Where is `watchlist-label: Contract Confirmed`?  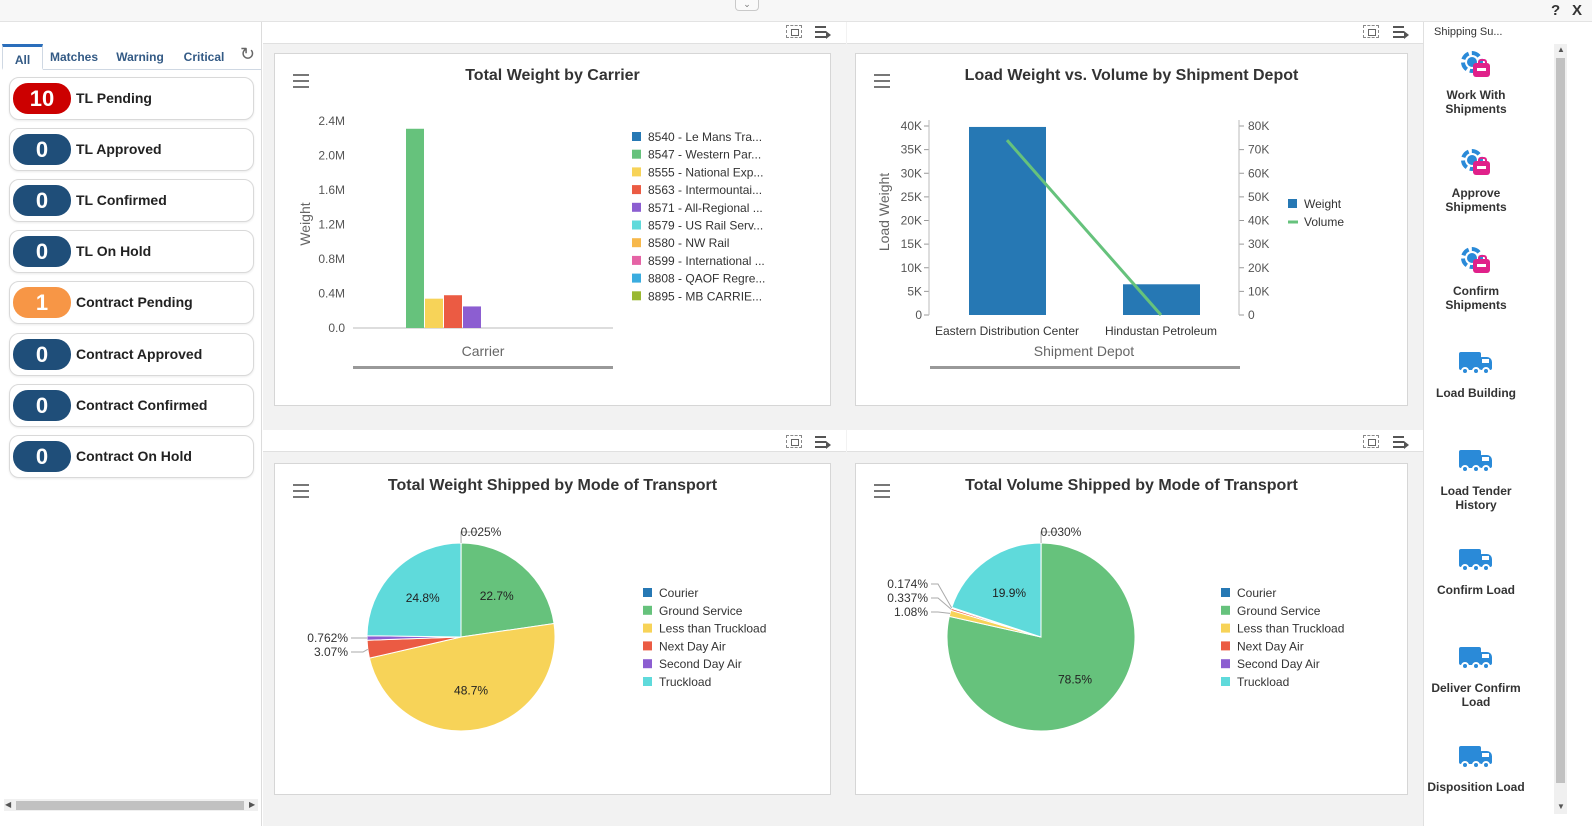
watchlist-label: Contract Confirmed is located at coordinates (142, 405).